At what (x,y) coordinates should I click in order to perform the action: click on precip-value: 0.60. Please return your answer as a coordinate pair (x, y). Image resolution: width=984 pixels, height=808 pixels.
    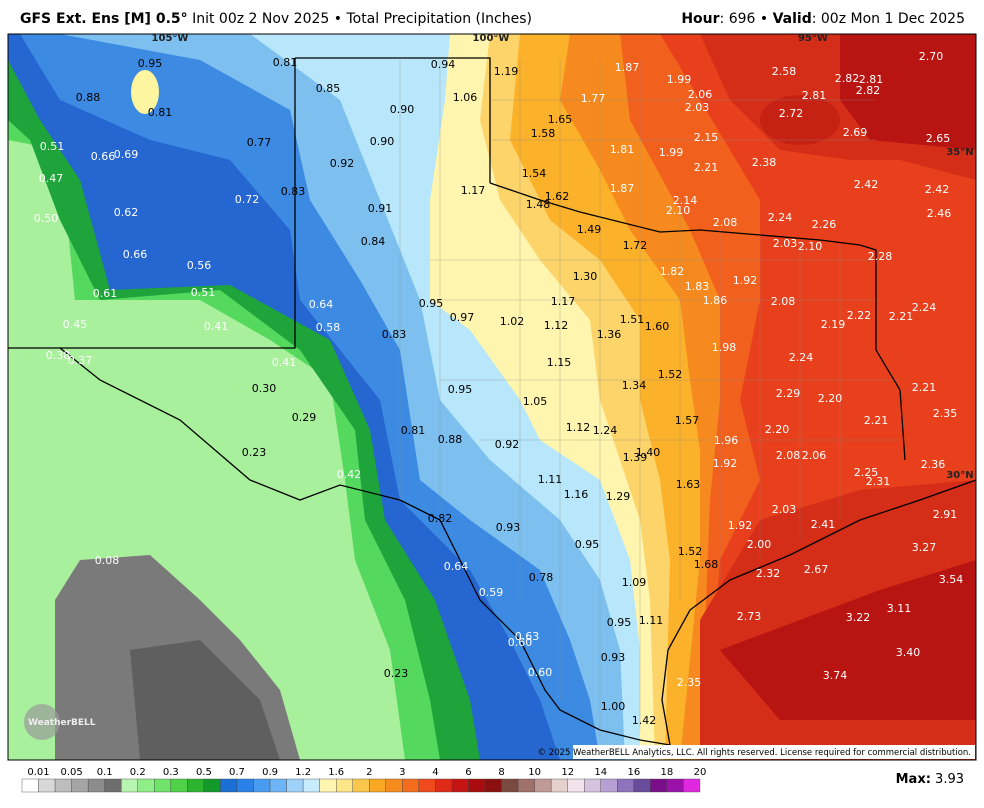
    Looking at the image, I should click on (540, 672).